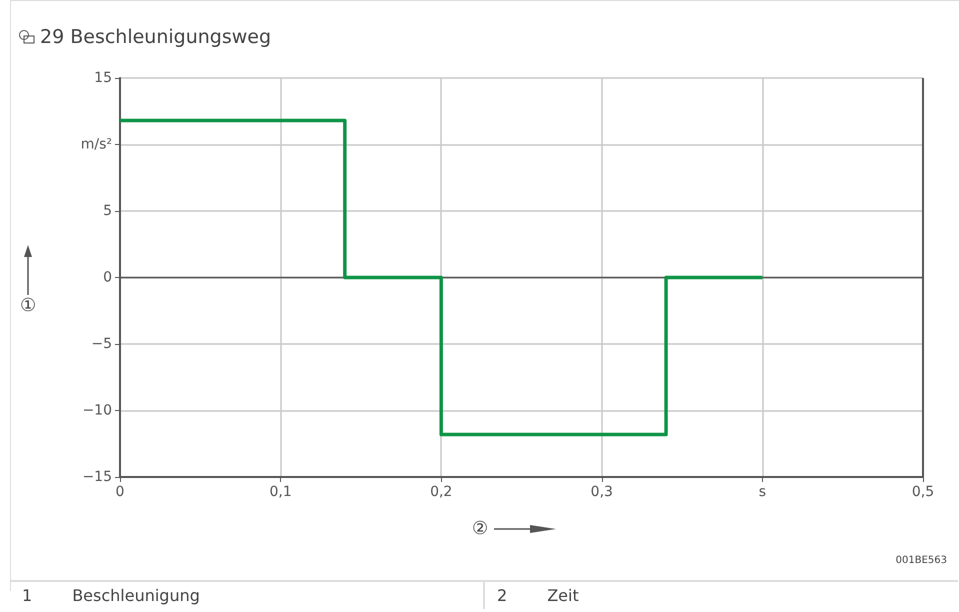 Image resolution: width=959 pixels, height=612 pixels. Describe the element at coordinates (601, 492) in the screenshot. I see `x-tick-label: 0,3` at that location.